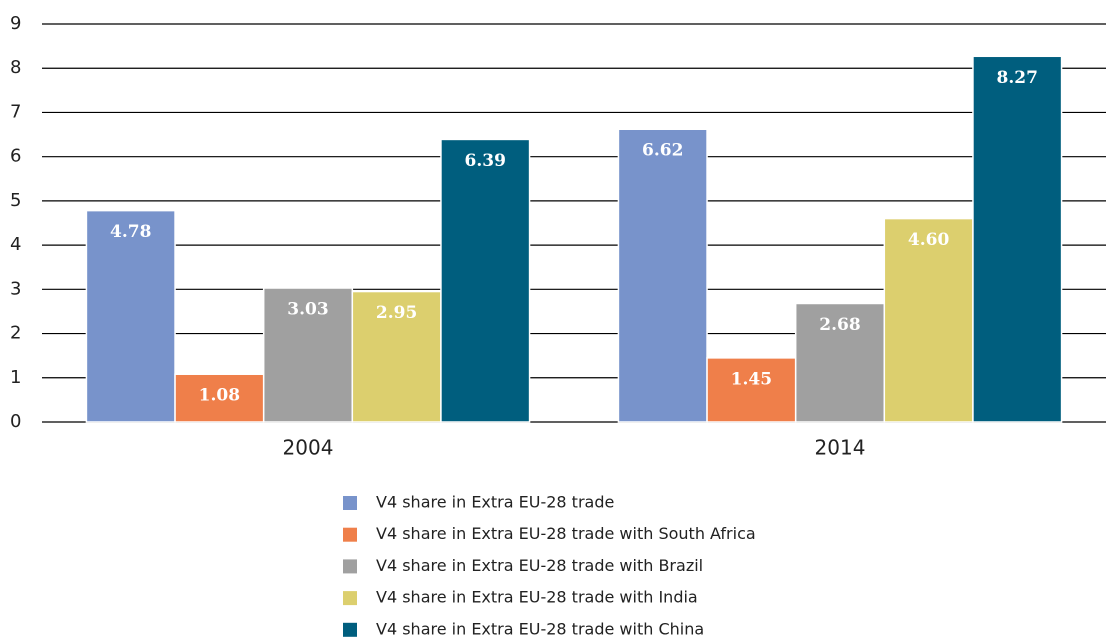 The width and height of the screenshot is (1106, 642). Describe the element at coordinates (15, 333) in the screenshot. I see `y-tick-label: 2` at that location.